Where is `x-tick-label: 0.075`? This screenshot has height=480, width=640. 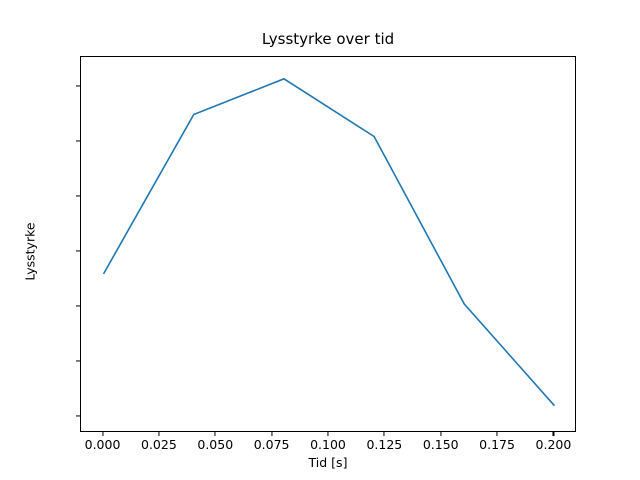 x-tick-label: 0.075 is located at coordinates (271, 444).